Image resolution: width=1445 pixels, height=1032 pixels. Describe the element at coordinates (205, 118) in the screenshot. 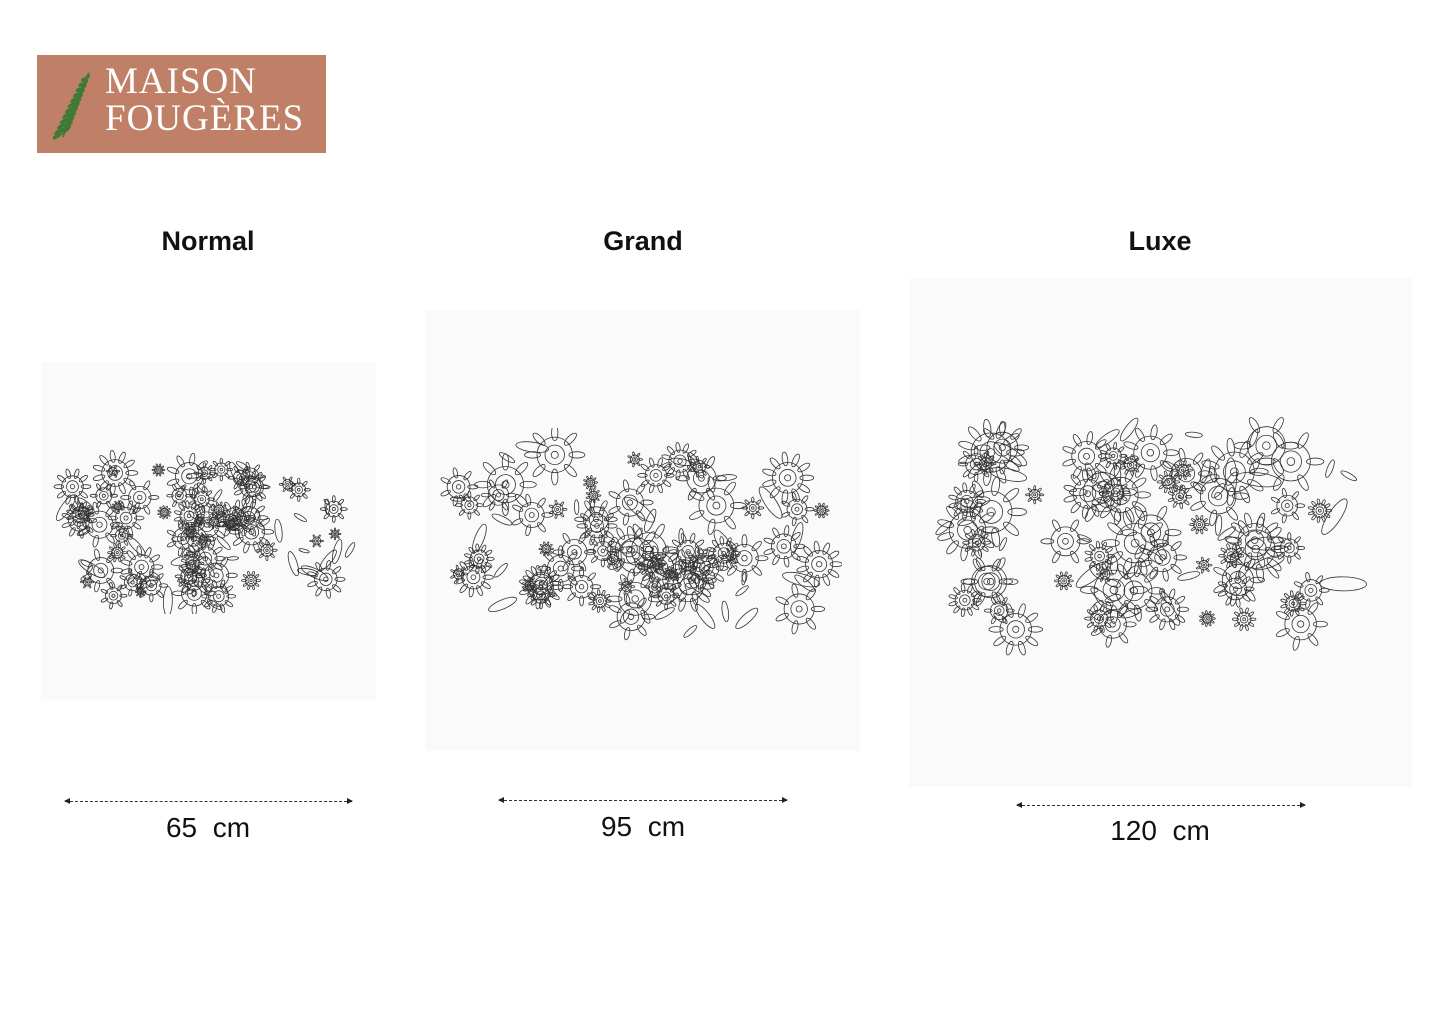

I see `brand-line-2: FOUGÈRES` at that location.